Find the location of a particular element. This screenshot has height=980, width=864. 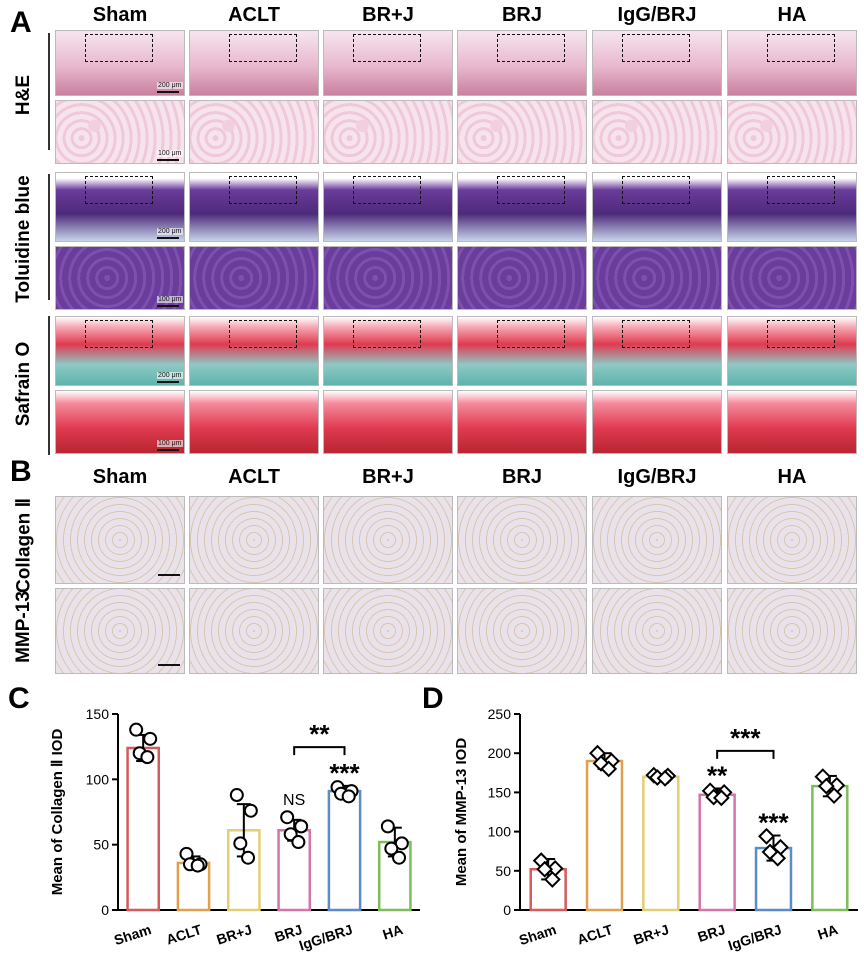

y-tick-label: 250 is located at coordinates (500, 714).